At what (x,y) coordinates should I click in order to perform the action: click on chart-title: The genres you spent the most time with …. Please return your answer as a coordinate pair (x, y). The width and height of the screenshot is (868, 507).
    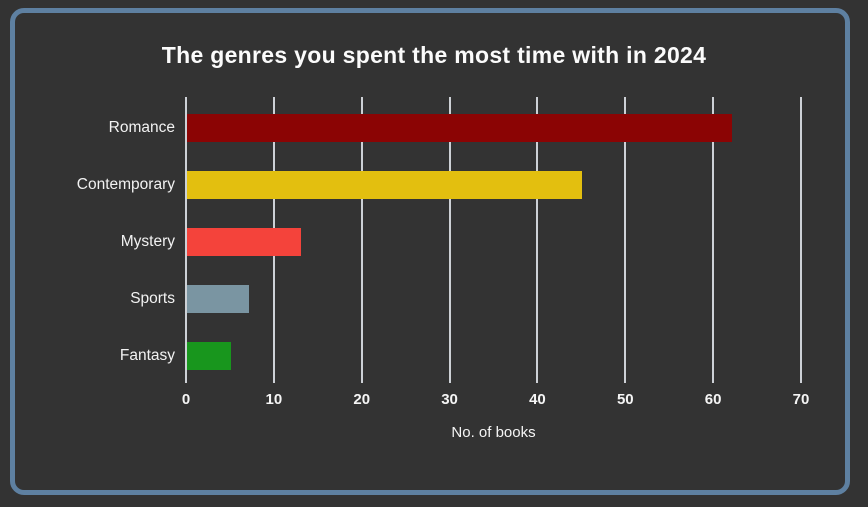
    Looking at the image, I should click on (434, 55).